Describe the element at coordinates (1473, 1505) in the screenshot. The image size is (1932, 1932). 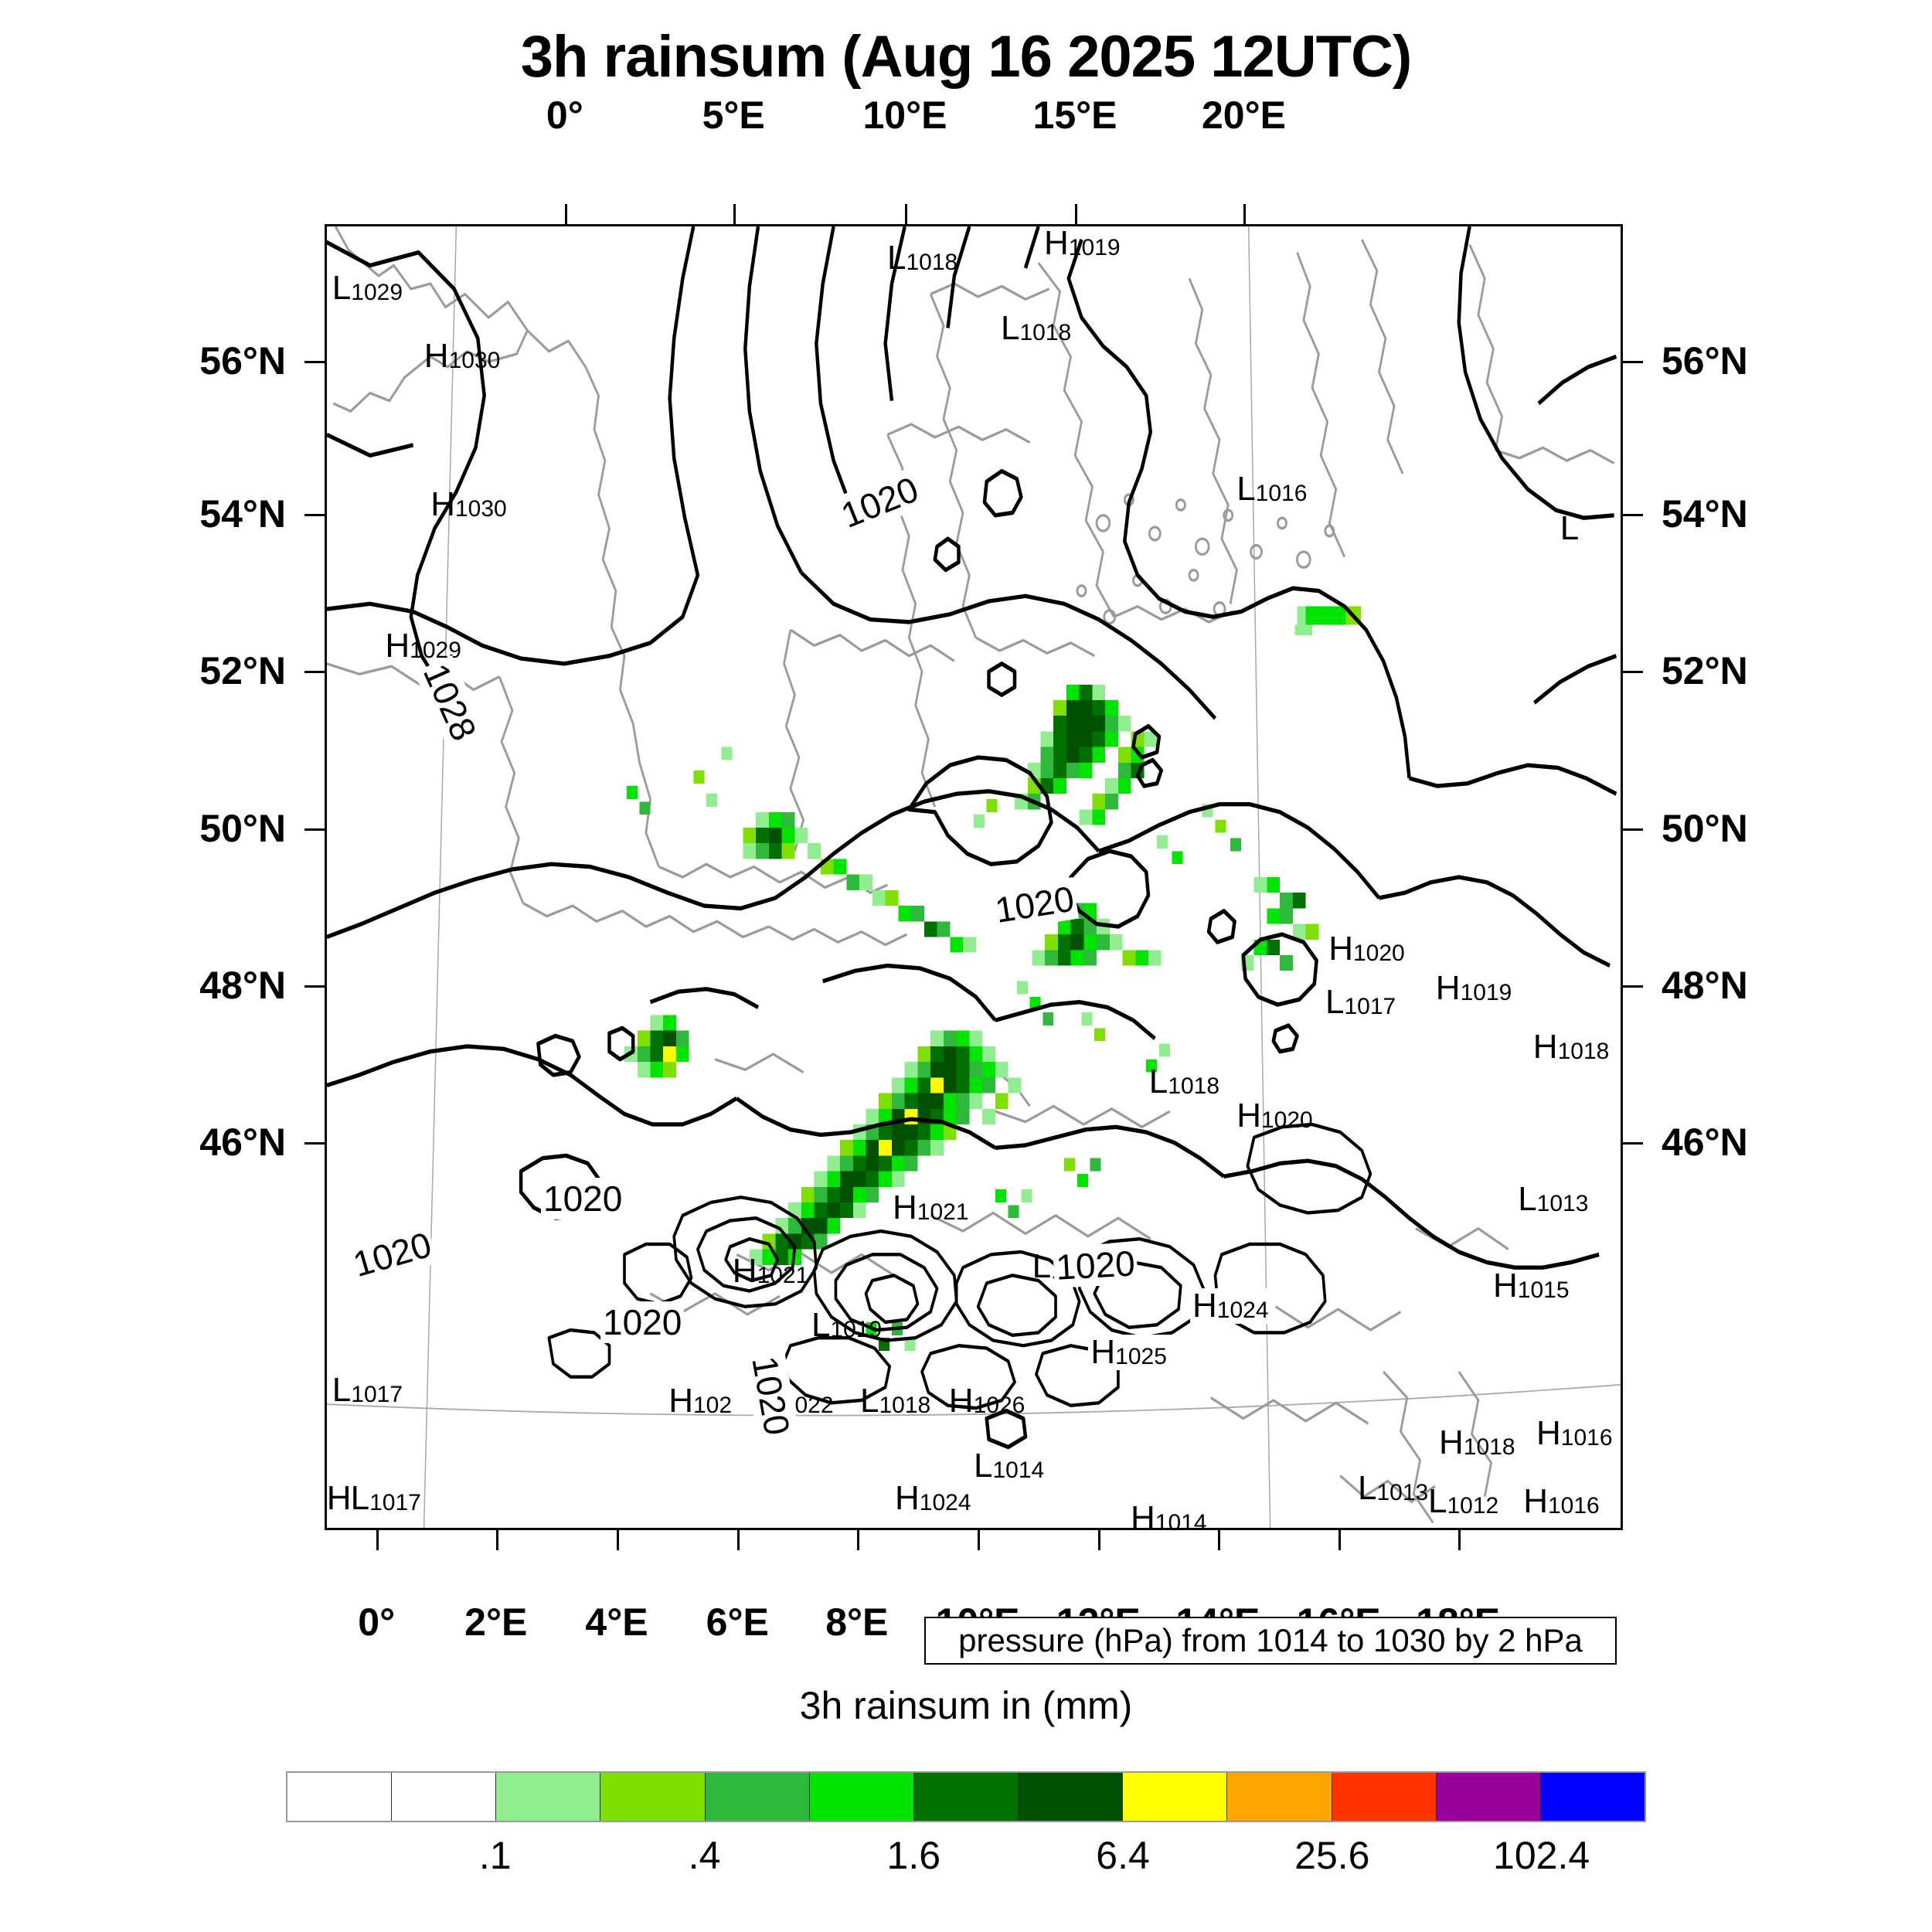
I see `pressure-centre-value: 1012` at that location.